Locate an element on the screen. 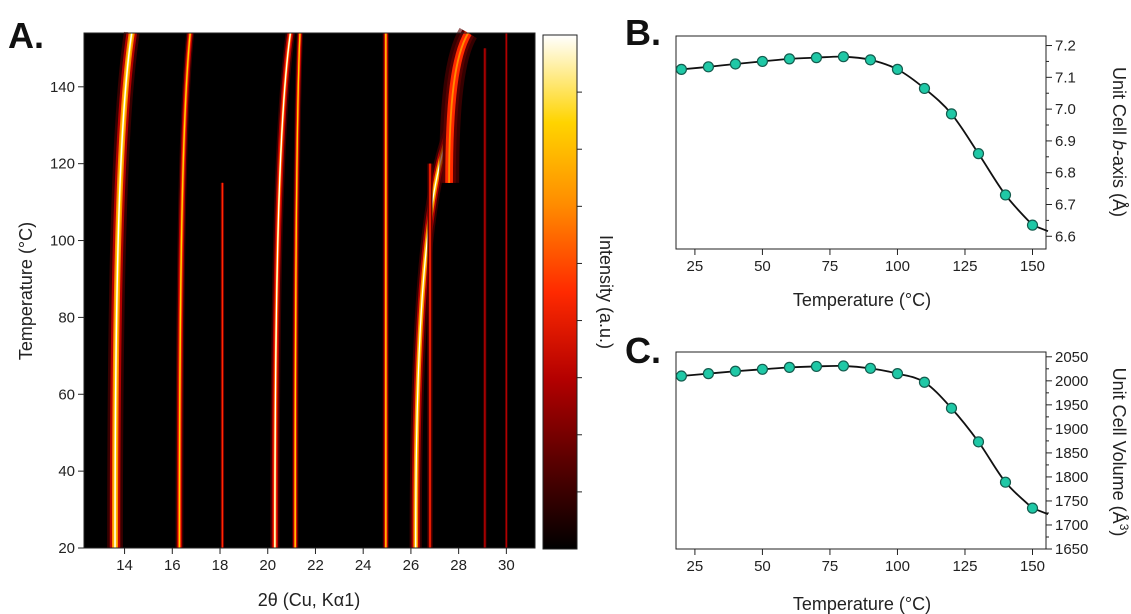 This screenshot has height=614, width=1131. b-x-tick-label: 150 is located at coordinates (1032, 266).